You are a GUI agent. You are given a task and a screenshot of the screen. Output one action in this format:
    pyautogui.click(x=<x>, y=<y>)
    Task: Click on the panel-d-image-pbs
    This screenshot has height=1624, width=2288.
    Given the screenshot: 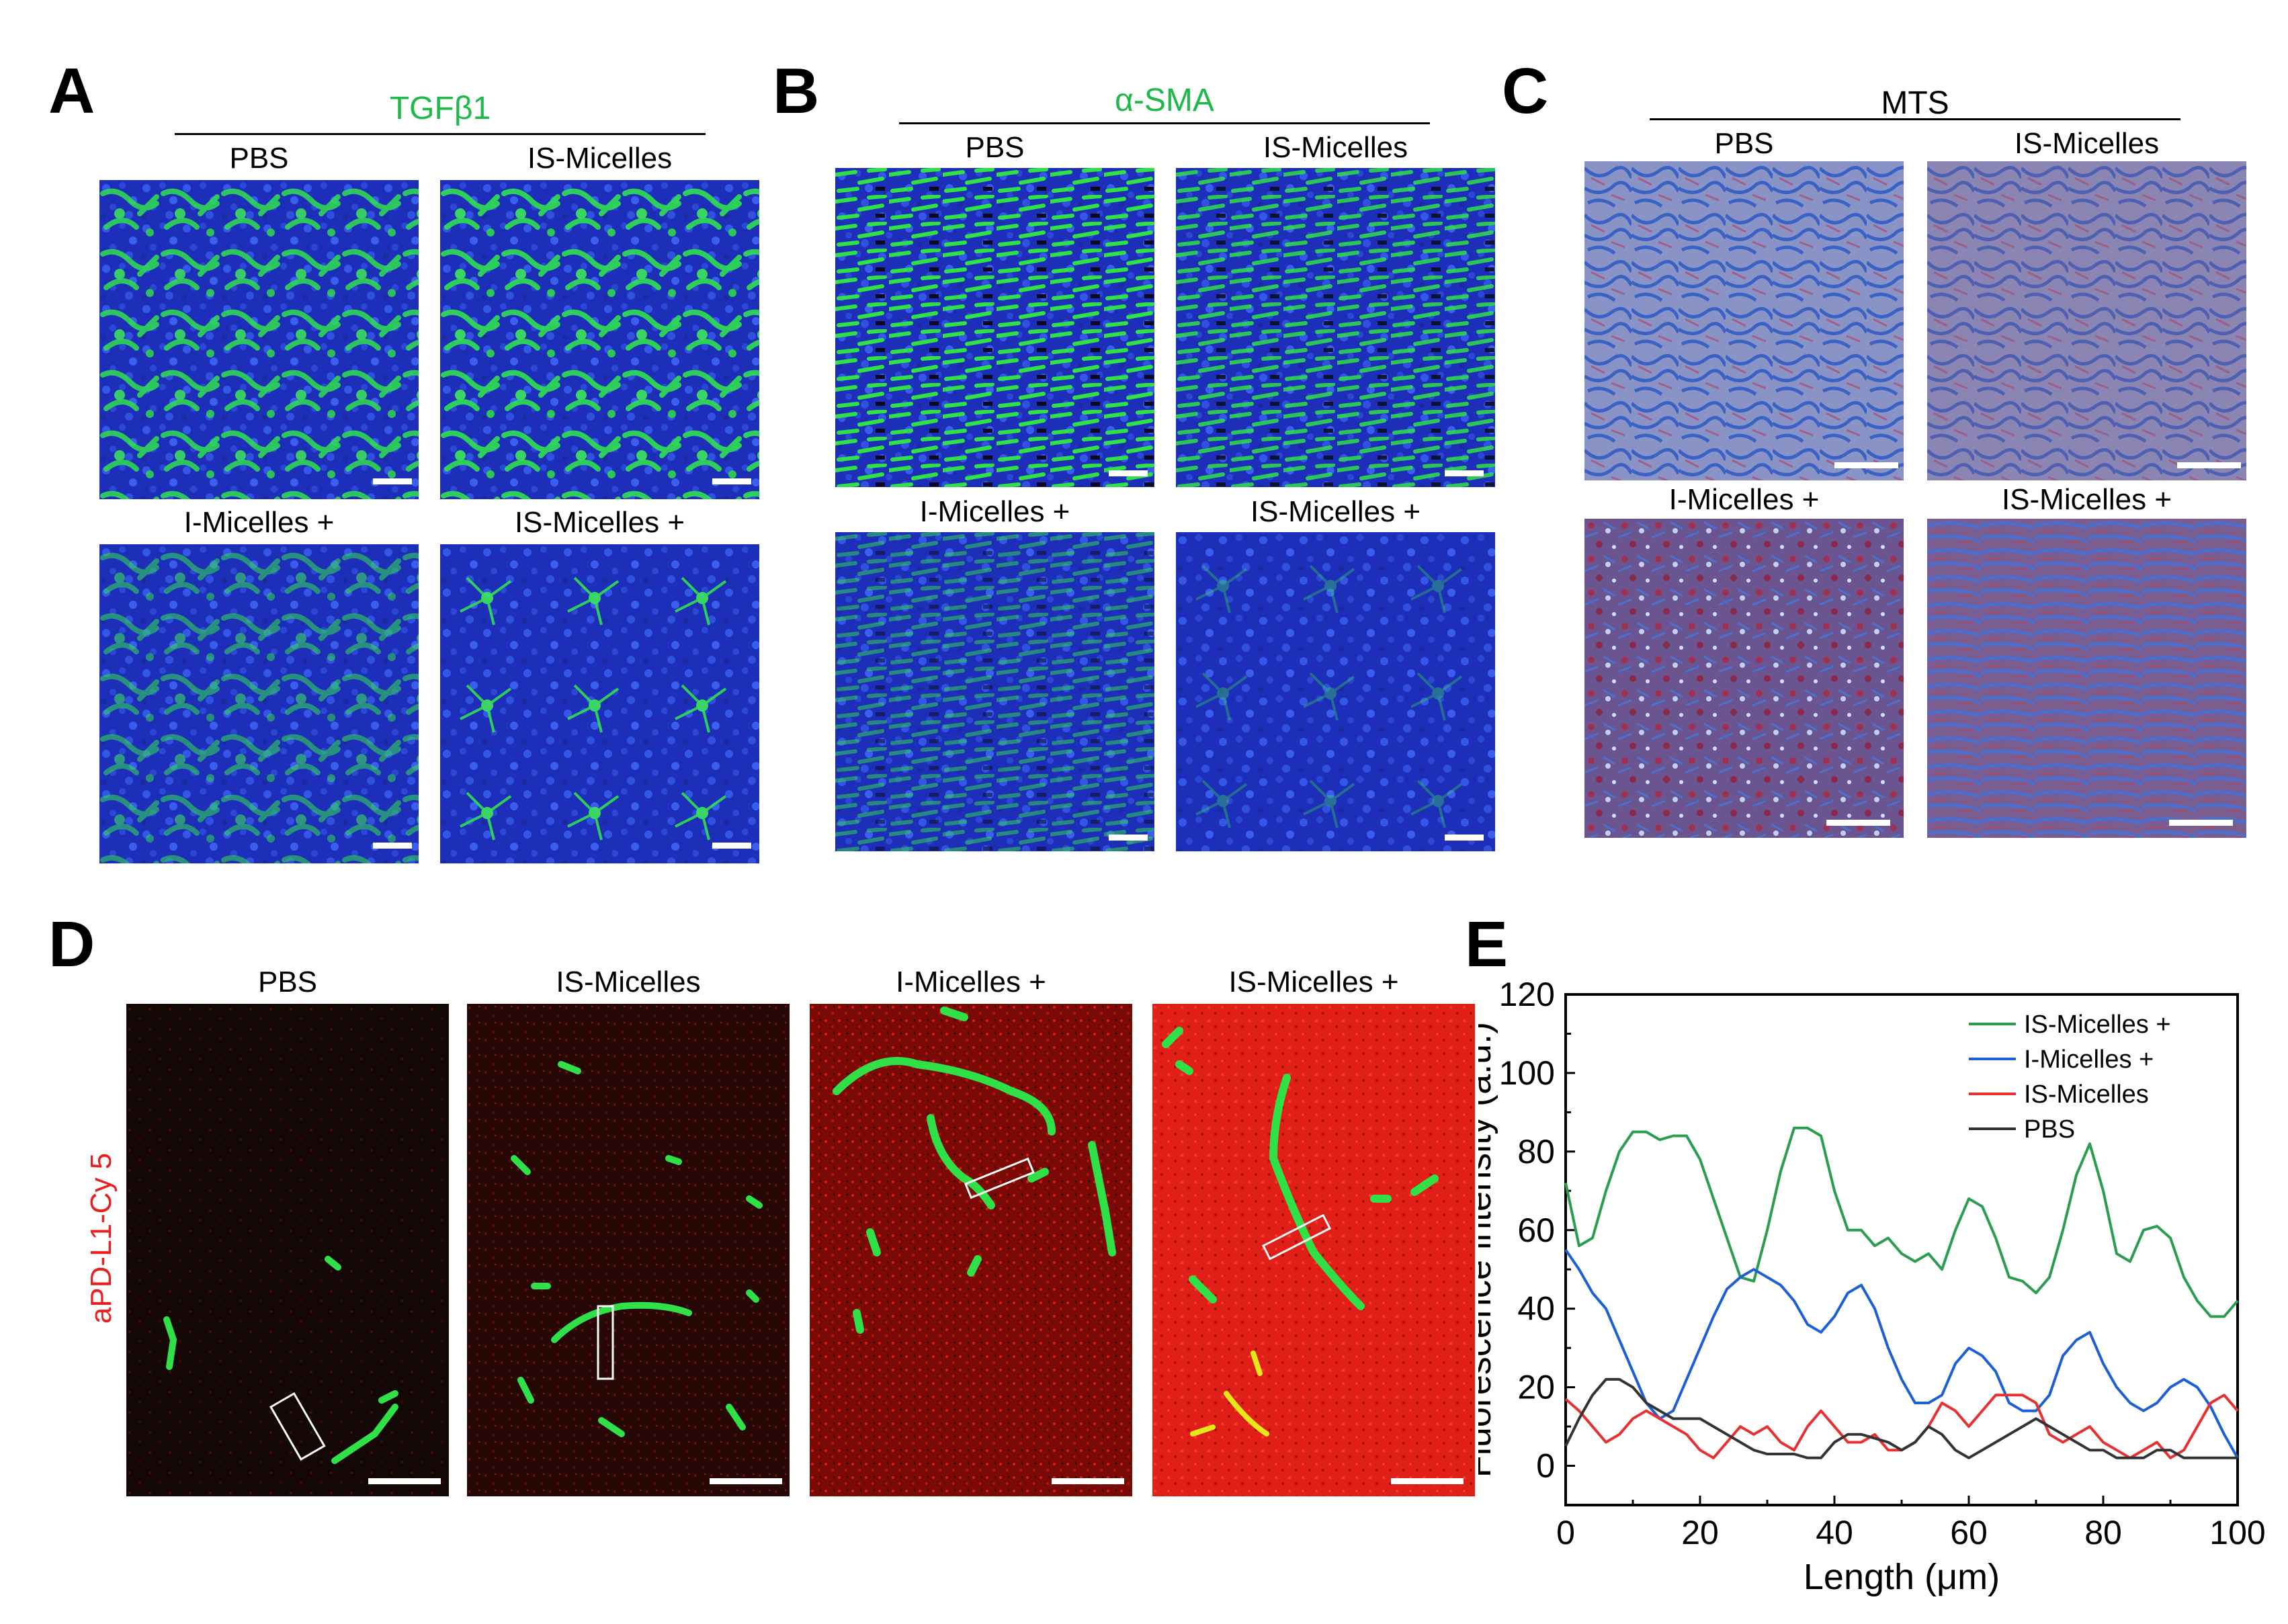 What is the action you would take?
    pyautogui.click(x=287, y=1250)
    